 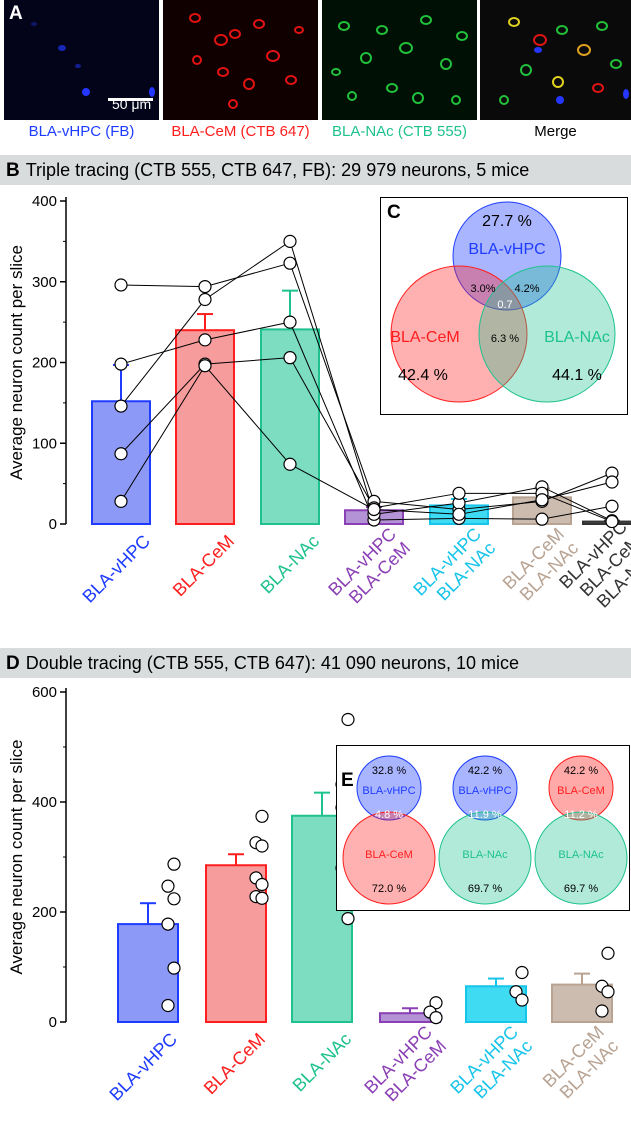 What do you see at coordinates (399, 131) in the screenshot?
I see `channel-label-nac: BLA-NAc (CTB 555)` at bounding box center [399, 131].